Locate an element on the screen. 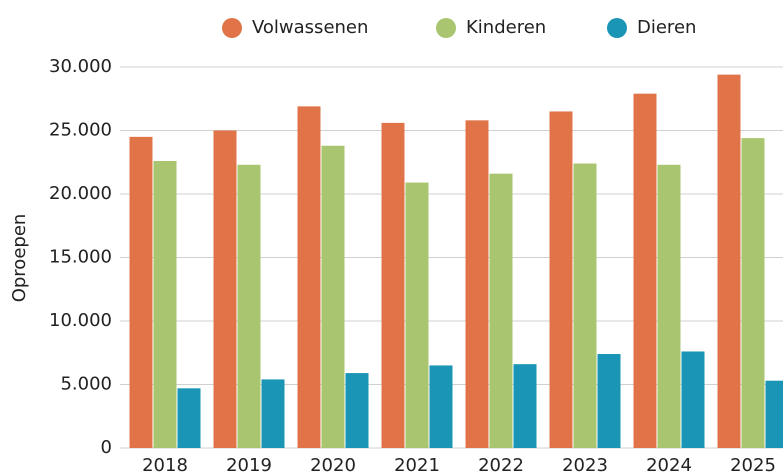  x-tick-label: 2022 is located at coordinates (501, 465).